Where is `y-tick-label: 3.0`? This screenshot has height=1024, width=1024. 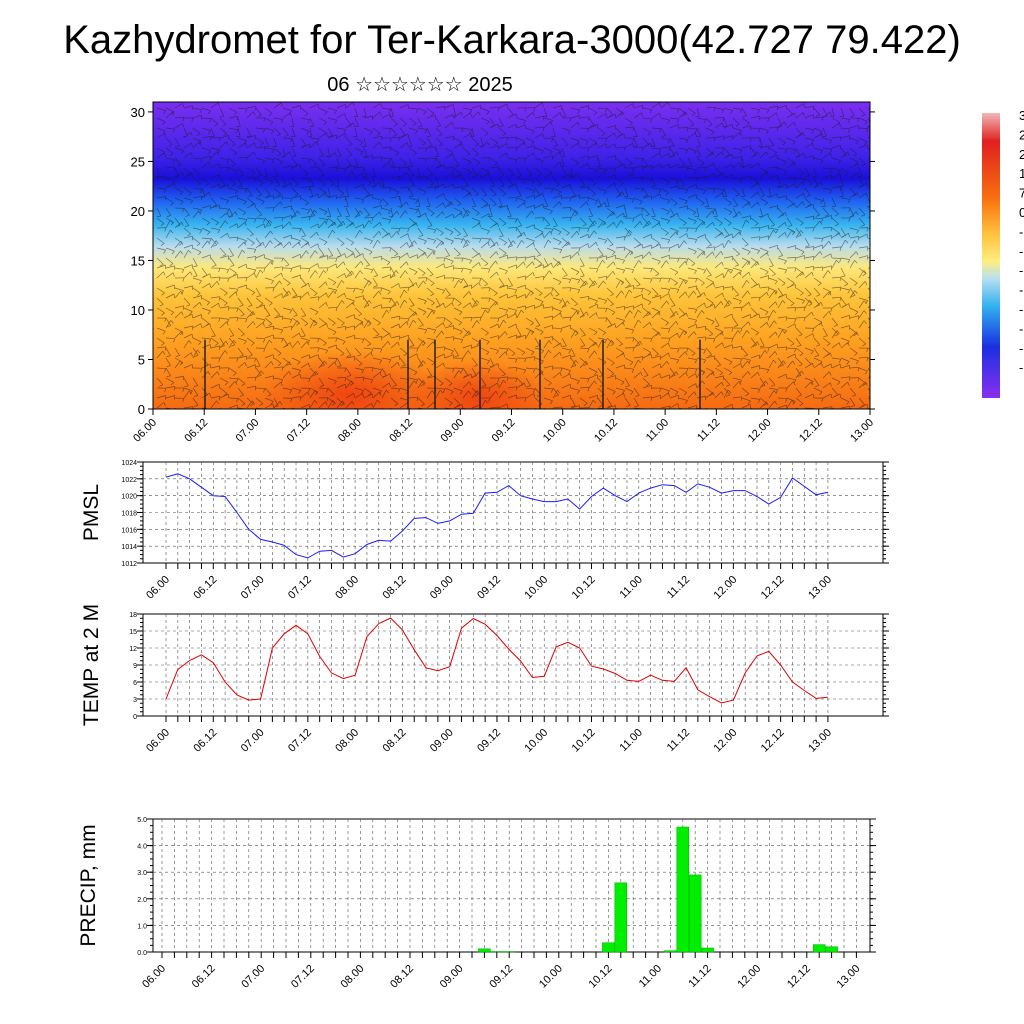
y-tick-label: 3.0 is located at coordinates (142, 873).